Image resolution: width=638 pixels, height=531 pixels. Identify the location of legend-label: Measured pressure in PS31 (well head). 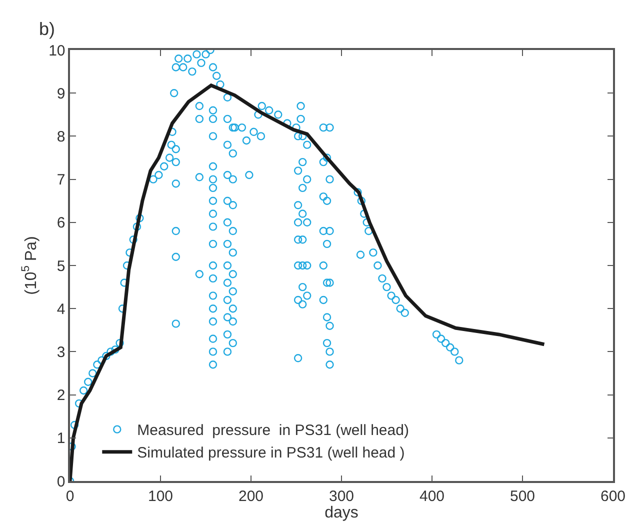
(273, 431).